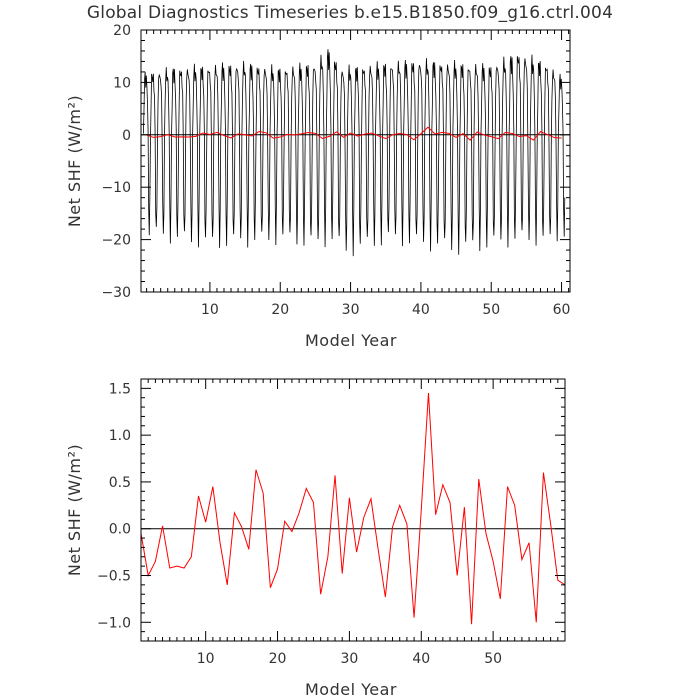  Describe the element at coordinates (122, 31) in the screenshot. I see `y-tick-label: 20` at that location.